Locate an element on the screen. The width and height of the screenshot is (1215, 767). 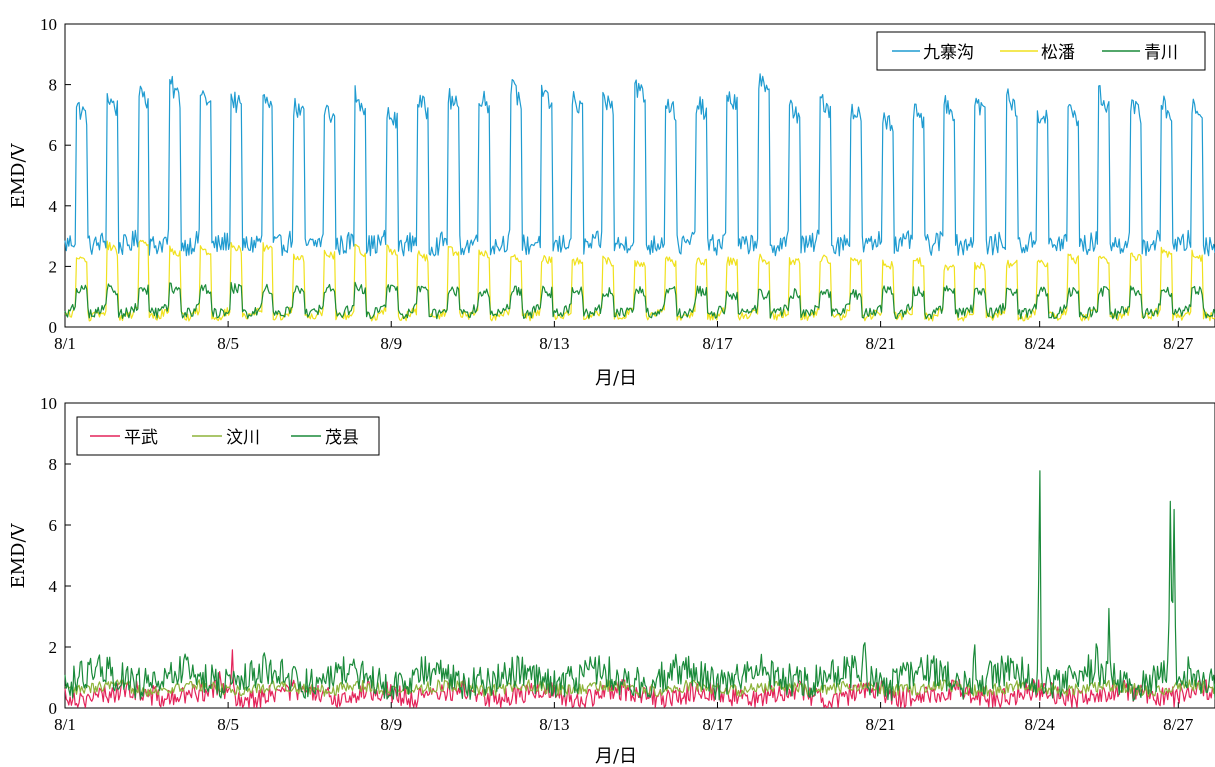
y-ticks-top: 0 2 4 6 8 10 is located at coordinates (55, 176).